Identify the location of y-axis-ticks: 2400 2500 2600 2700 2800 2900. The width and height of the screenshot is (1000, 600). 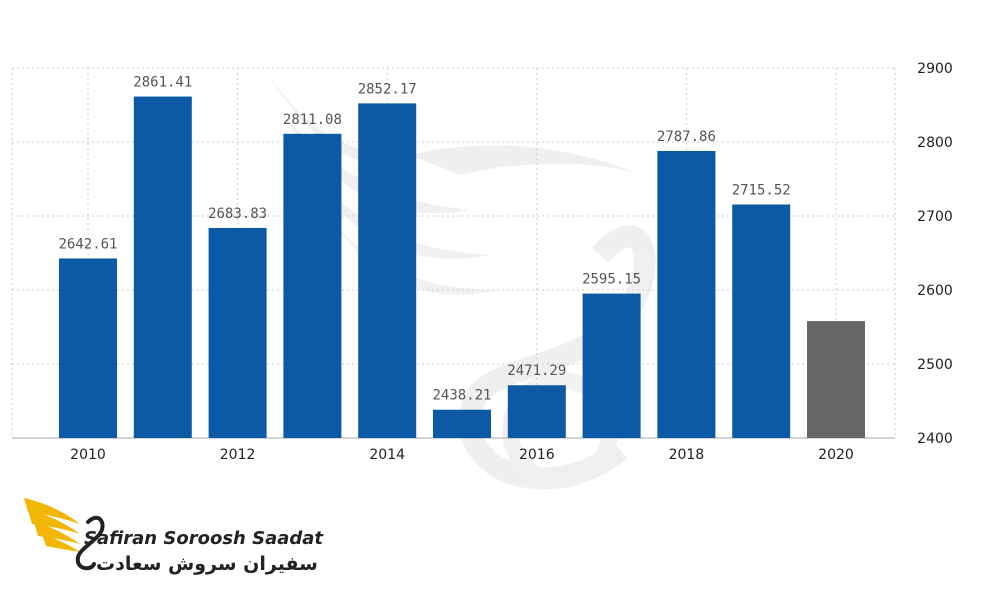
(935, 254).